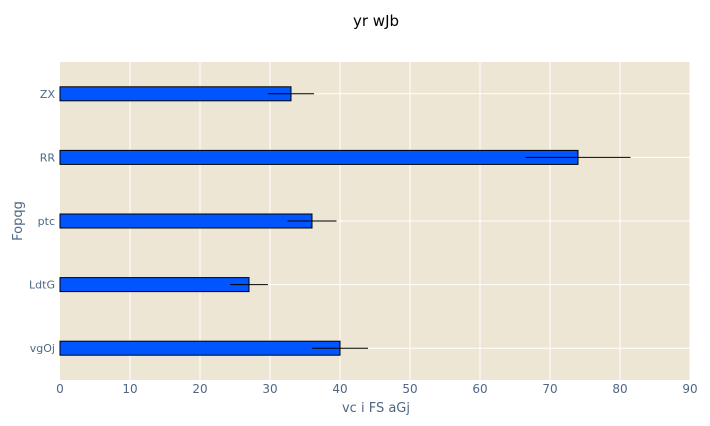  I want to click on bar-vgOj, so click(200, 348).